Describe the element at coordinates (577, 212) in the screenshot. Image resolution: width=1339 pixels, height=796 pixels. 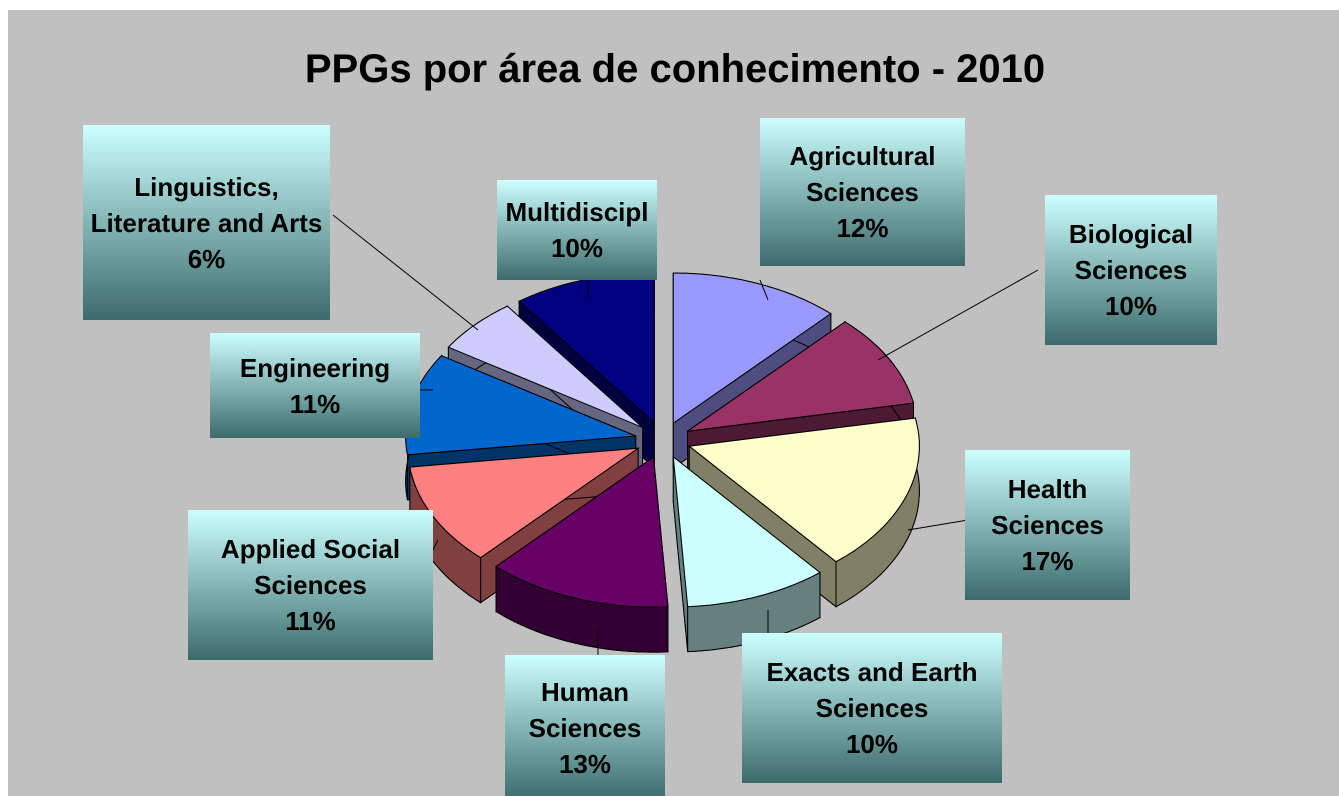
I see `category-label: Multidiscipl` at that location.